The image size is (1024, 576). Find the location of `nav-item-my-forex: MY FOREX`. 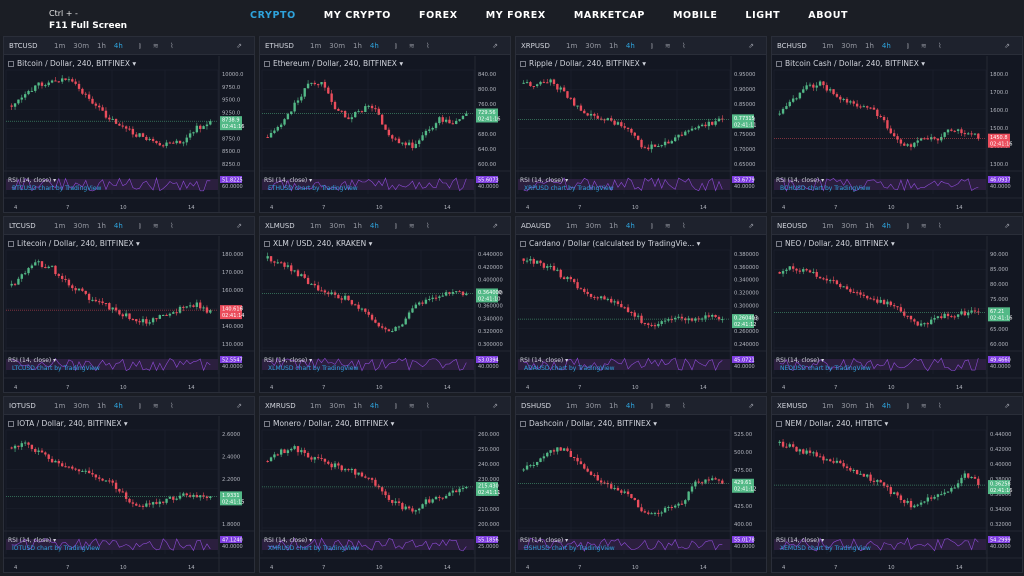

nav-item-my-forex: MY FOREX is located at coordinates (515, 15).